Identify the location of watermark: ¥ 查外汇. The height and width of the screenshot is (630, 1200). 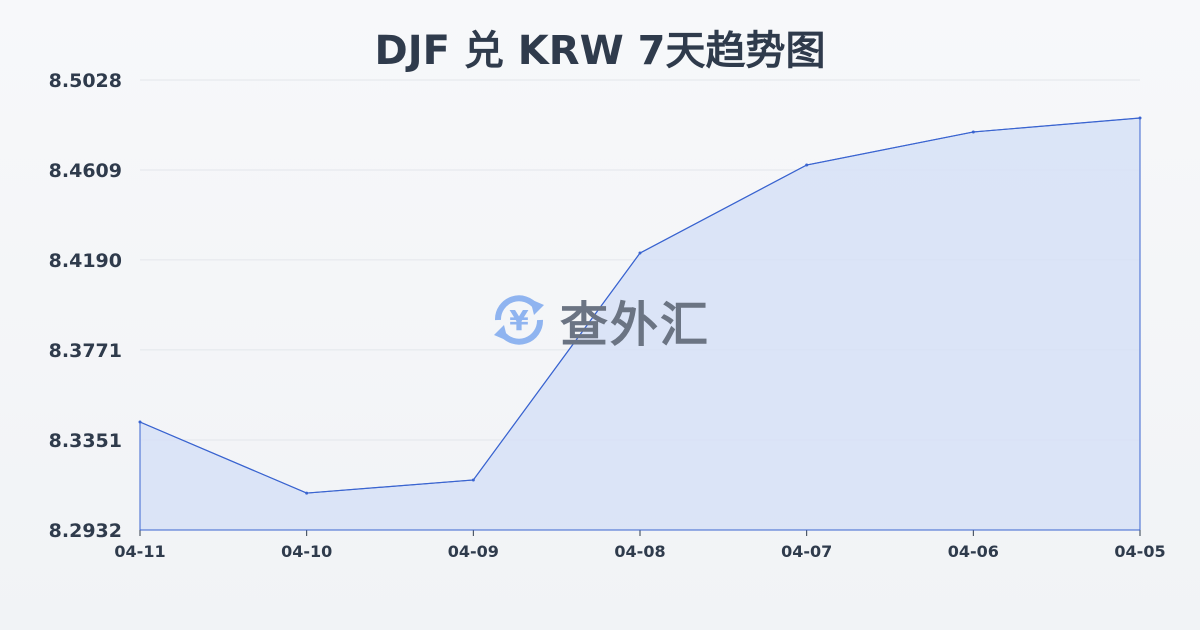
(599, 320).